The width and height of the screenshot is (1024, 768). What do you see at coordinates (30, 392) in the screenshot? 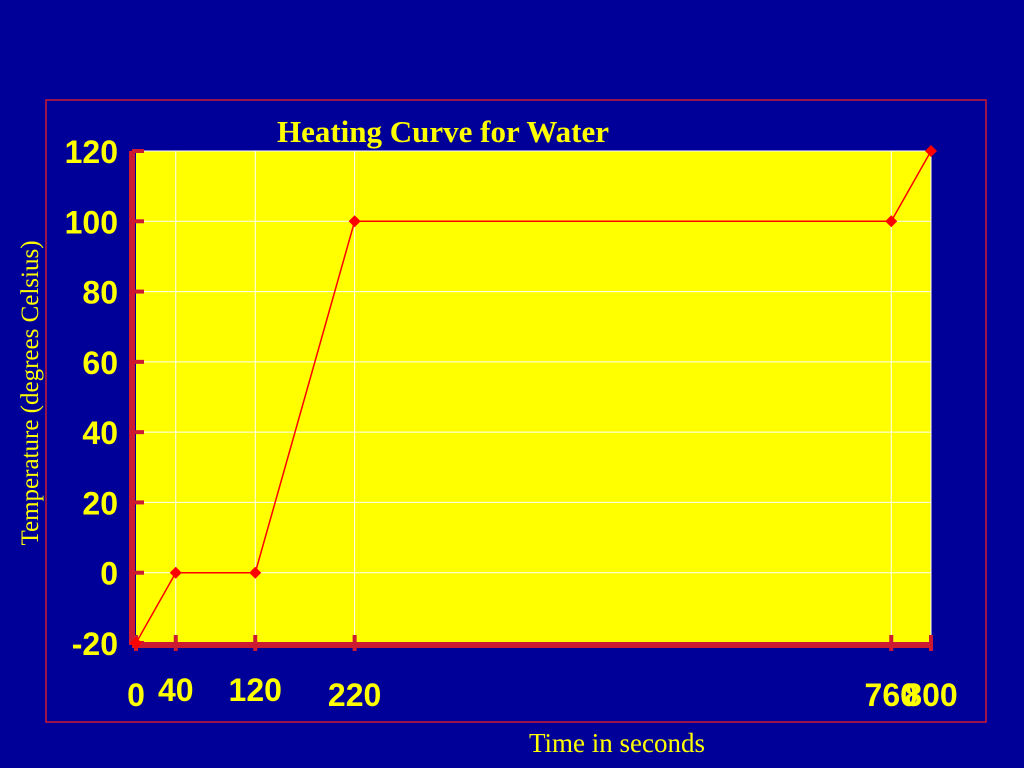
I see `y-axis-title: Temperature (degrees Celsius)` at bounding box center [30, 392].